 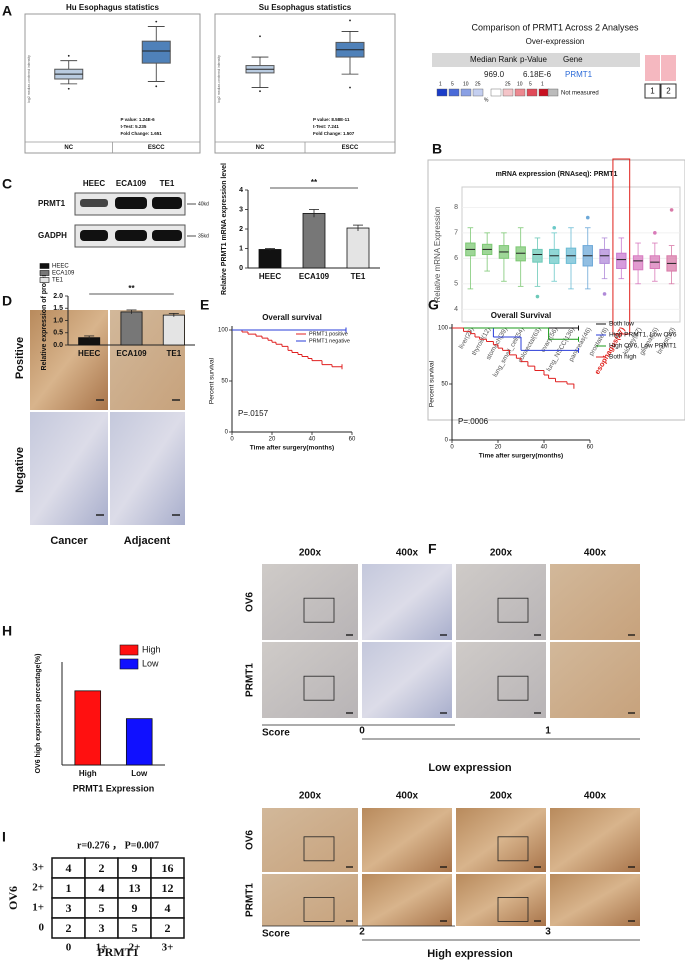 I want to click on x-tick-label: ECA109, so click(x=314, y=276).